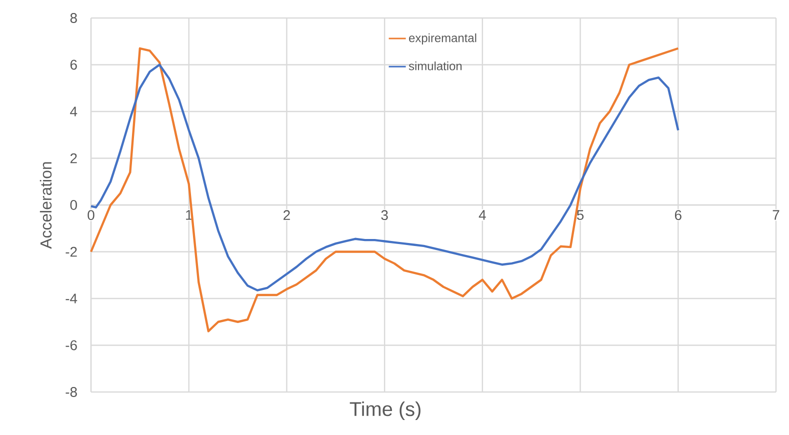 This screenshot has height=435, width=789. I want to click on y-tick-label: 0, so click(73, 205).